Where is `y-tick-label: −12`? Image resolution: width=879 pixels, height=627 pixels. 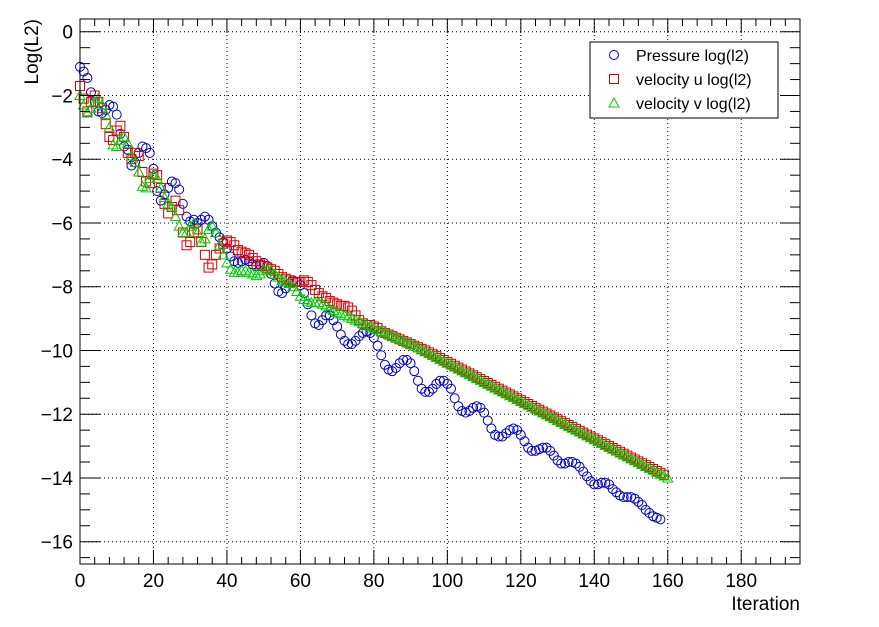 y-tick-label: −12 is located at coordinates (57, 415).